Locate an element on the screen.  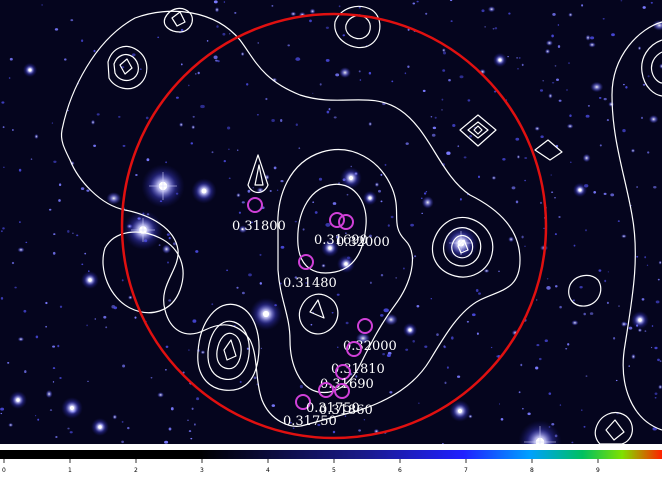
colorbar-tick-label: 1 is located at coordinates (70, 470).